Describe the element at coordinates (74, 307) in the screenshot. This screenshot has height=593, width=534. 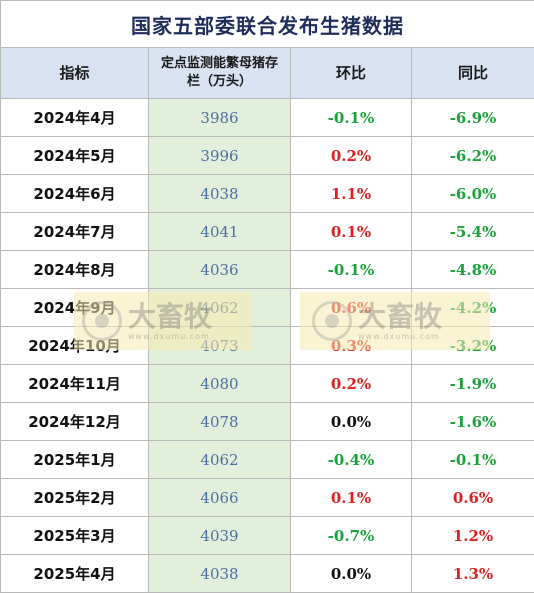
I see `month-cell: 2024年9月` at that location.